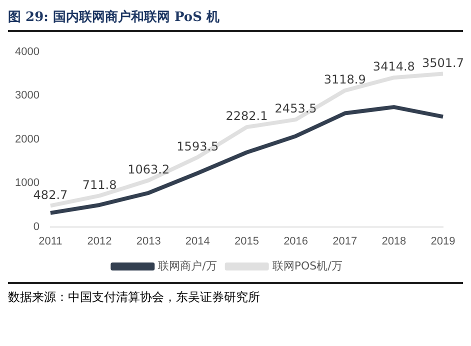  Describe the element at coordinates (99, 241) in the screenshot. I see `x-tick-label: 2012` at that location.